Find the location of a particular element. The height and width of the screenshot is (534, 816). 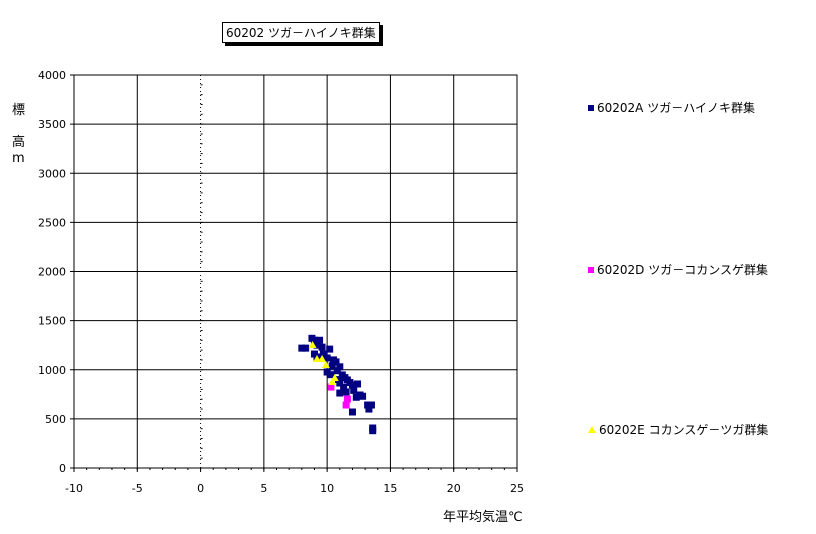

y-axis-label-2: 高 is located at coordinates (19, 142).